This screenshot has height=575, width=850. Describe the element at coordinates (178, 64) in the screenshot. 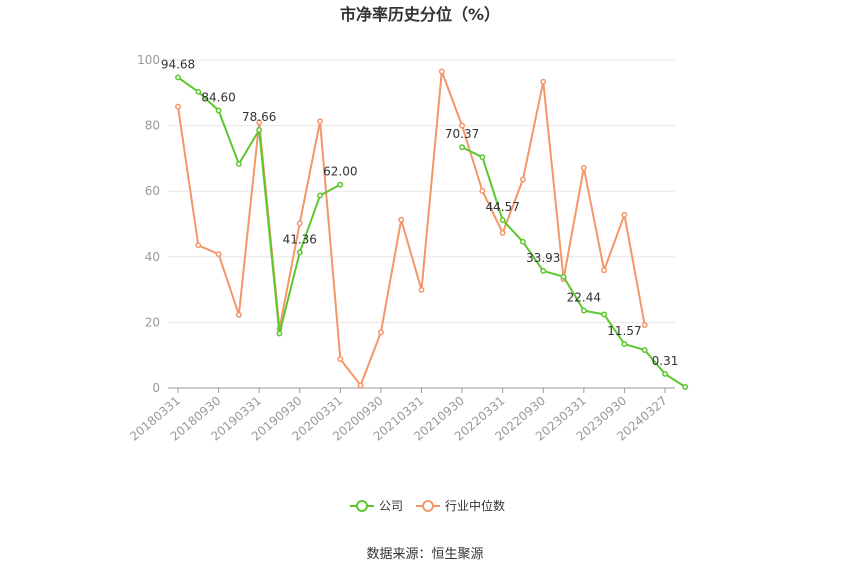

I see `data-label: 94.68` at that location.